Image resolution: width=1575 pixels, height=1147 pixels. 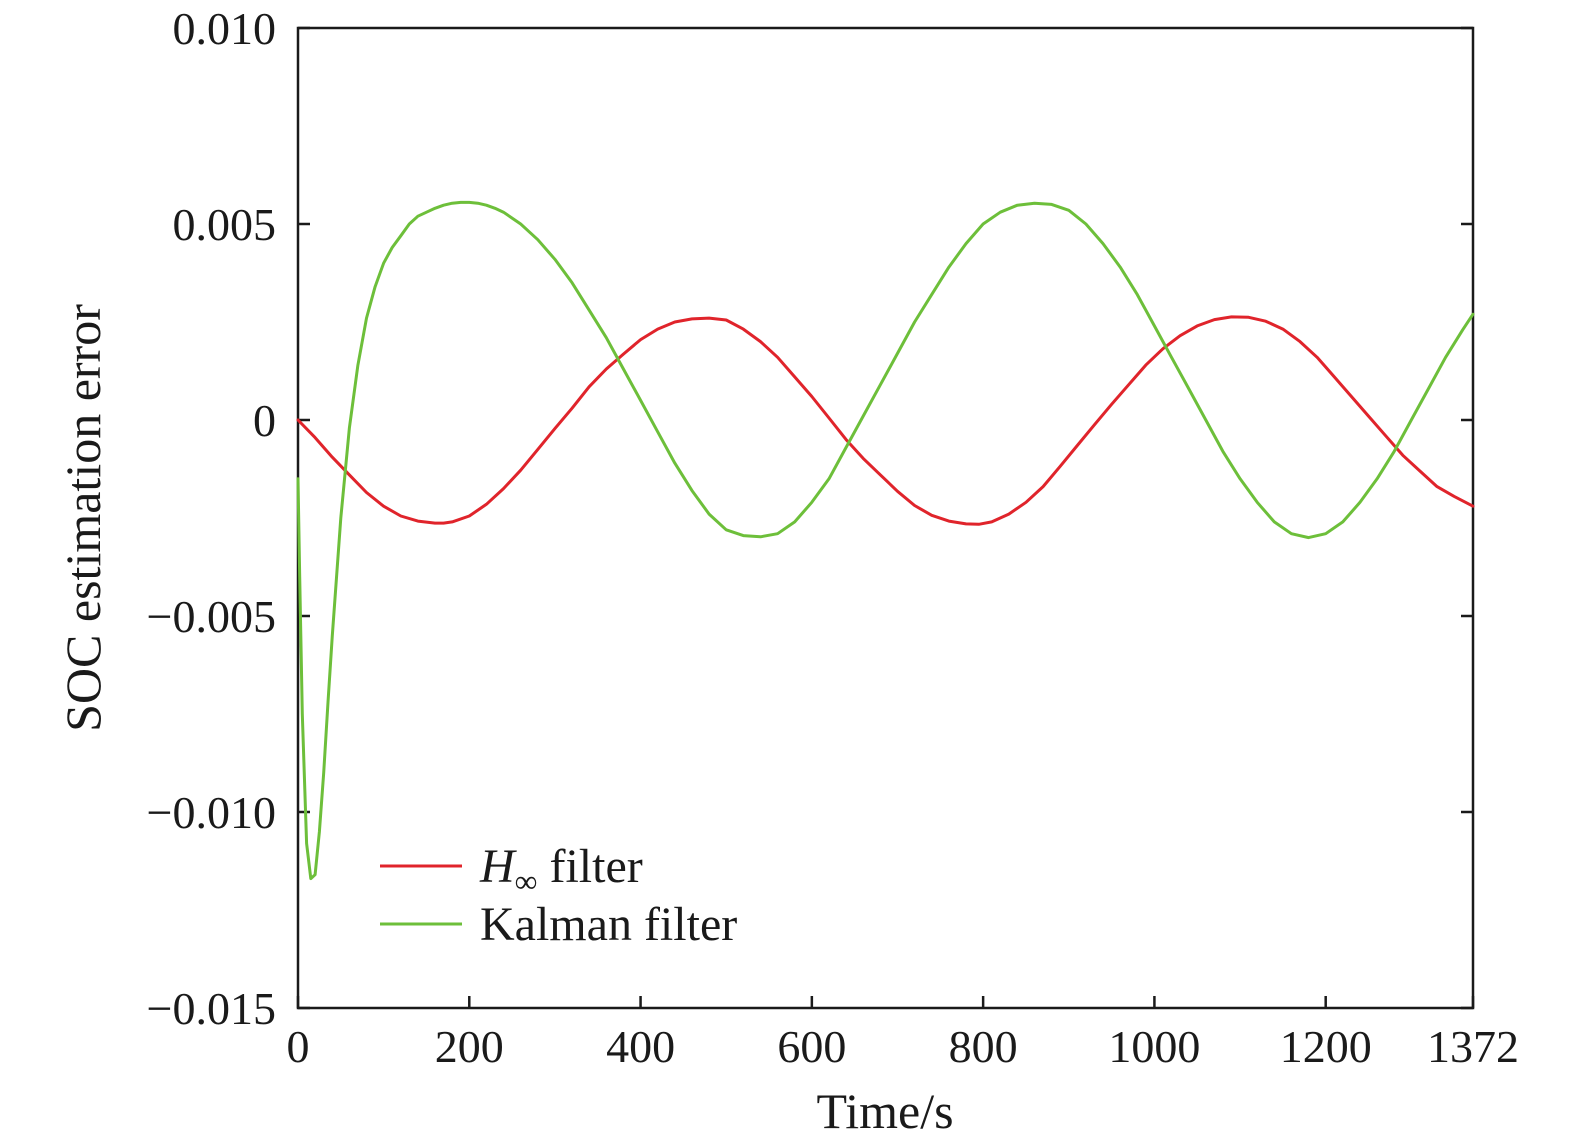 I want to click on x-axis-label: Time/s, so click(x=884, y=1111).